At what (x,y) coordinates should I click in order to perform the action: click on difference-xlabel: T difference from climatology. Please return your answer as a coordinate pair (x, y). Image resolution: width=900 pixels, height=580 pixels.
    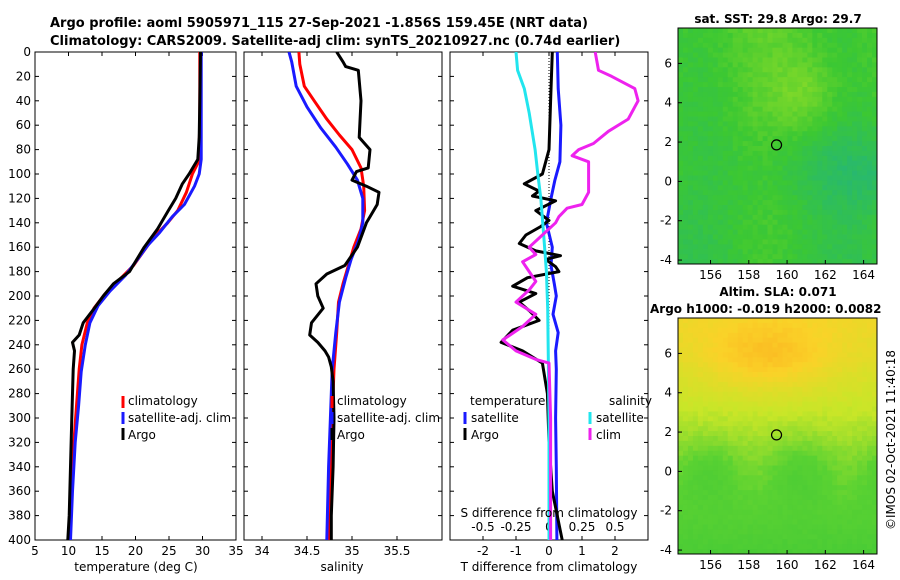
    Looking at the image, I should click on (549, 567).